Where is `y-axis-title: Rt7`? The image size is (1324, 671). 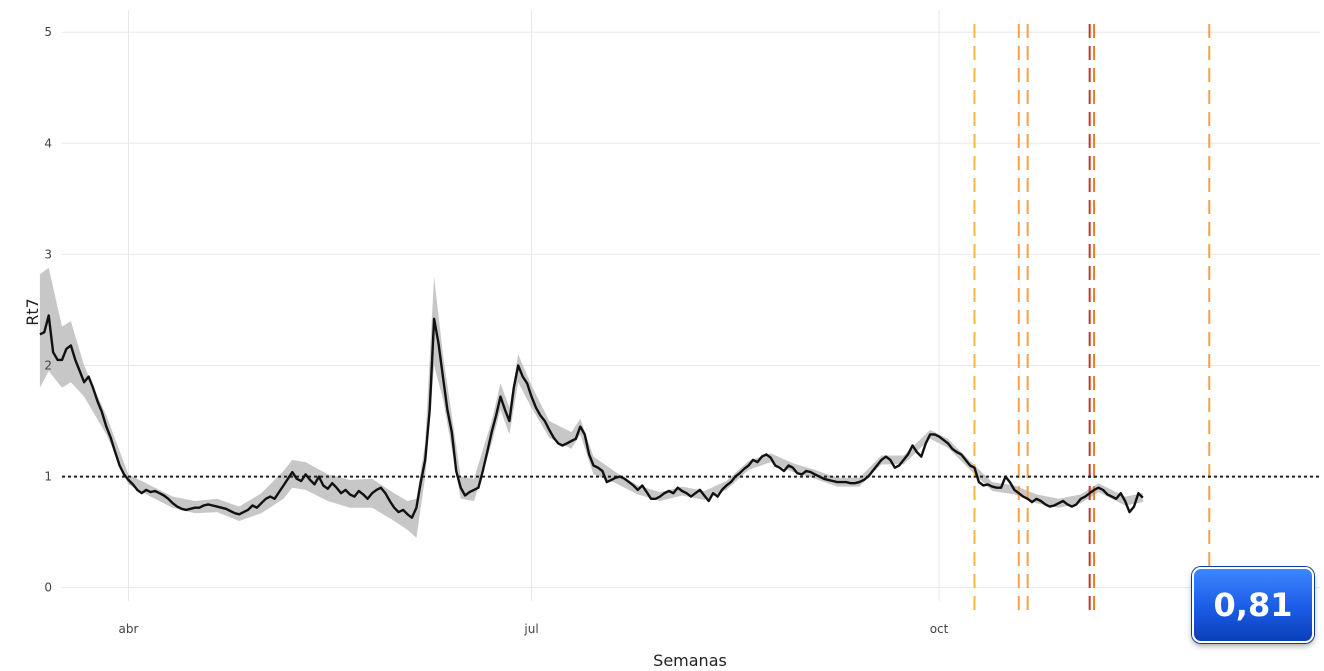 y-axis-title: Rt7 is located at coordinates (32, 312).